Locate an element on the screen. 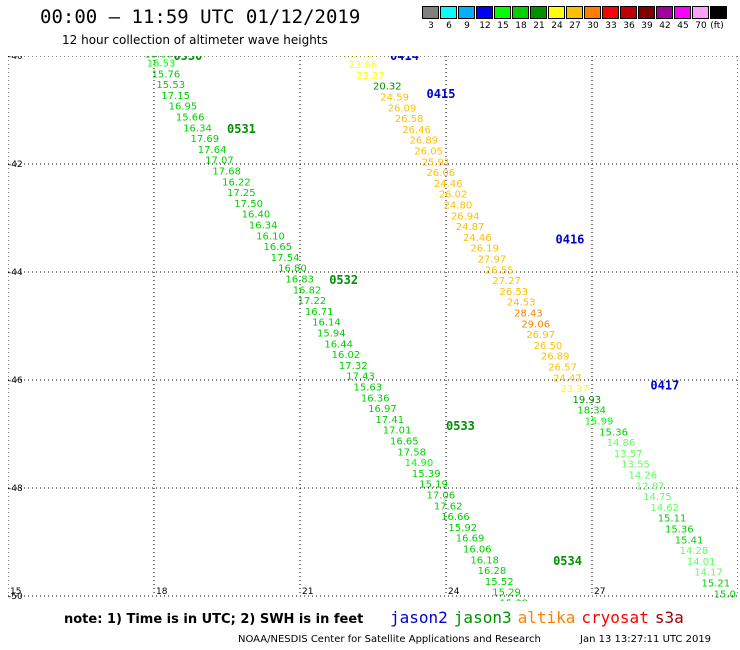  colorbar-label: 36 is located at coordinates (629, 26).